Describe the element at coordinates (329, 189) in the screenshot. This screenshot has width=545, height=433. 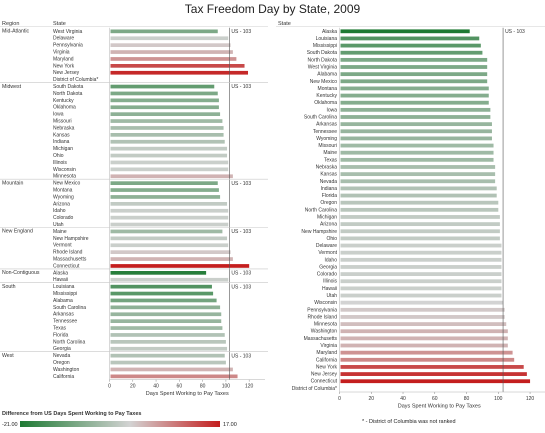
I see `state-label: Indiana` at that location.